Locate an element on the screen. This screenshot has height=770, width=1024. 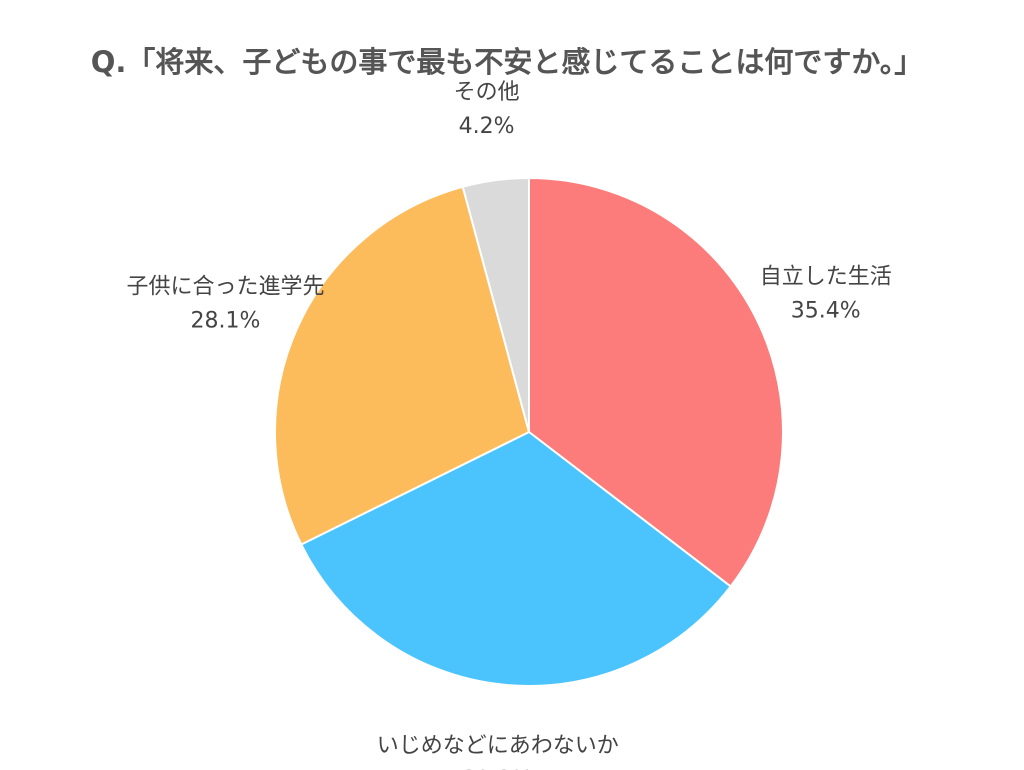
slice-label-value: 4.2% is located at coordinates (487, 126).